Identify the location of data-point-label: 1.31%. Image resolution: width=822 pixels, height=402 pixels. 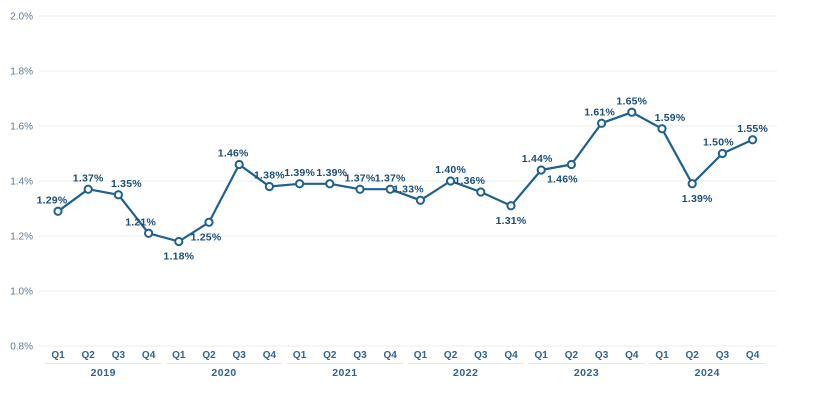
(511, 221).